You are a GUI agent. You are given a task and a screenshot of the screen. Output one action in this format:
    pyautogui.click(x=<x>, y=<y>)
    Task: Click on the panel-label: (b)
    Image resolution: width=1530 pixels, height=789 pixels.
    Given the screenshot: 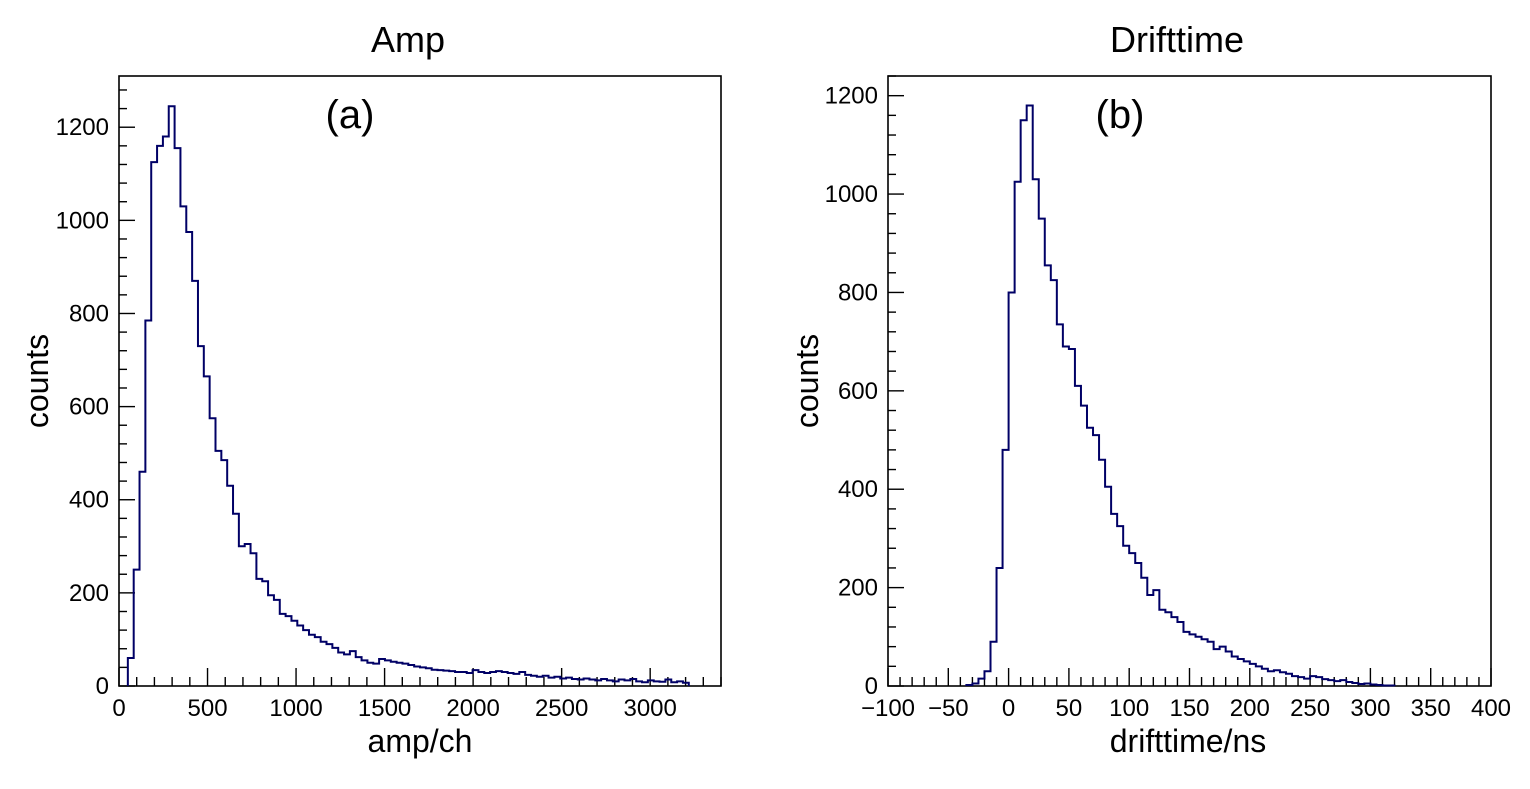 What is the action you would take?
    pyautogui.click(x=1120, y=115)
    